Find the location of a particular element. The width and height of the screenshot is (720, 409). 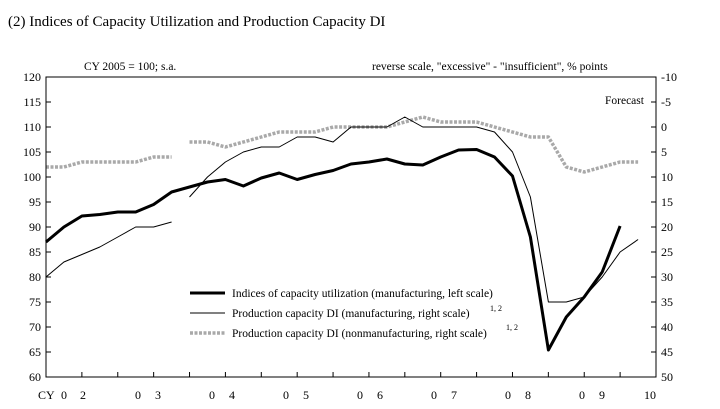

legend-note-di-manufacturing: 1, 2 is located at coordinates (496, 308).